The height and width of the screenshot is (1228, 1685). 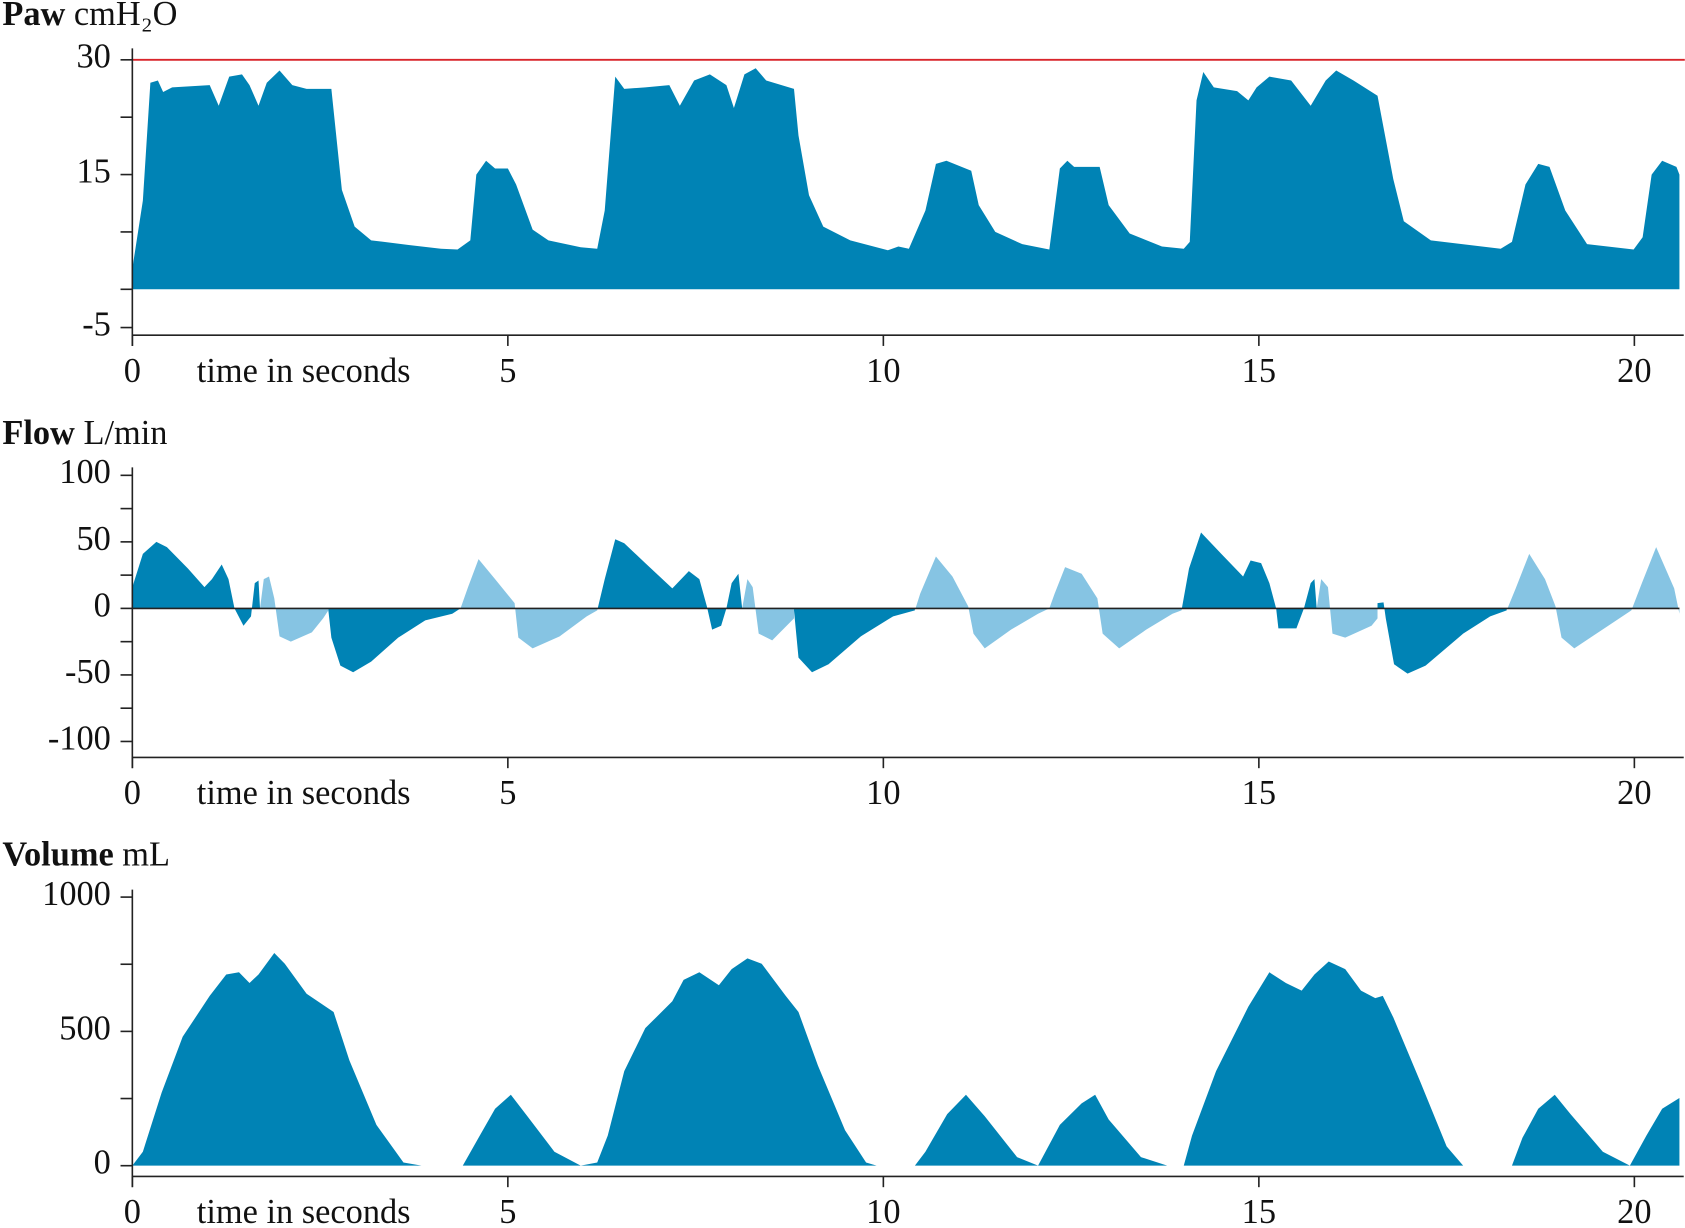 I want to click on title-unit: mL, so click(x=146, y=854).